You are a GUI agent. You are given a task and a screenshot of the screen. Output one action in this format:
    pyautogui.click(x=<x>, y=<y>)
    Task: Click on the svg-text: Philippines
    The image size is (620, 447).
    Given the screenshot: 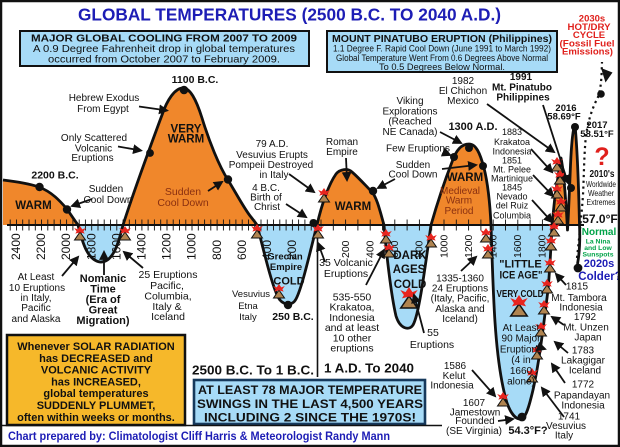 What is the action you would take?
    pyautogui.click(x=523, y=98)
    